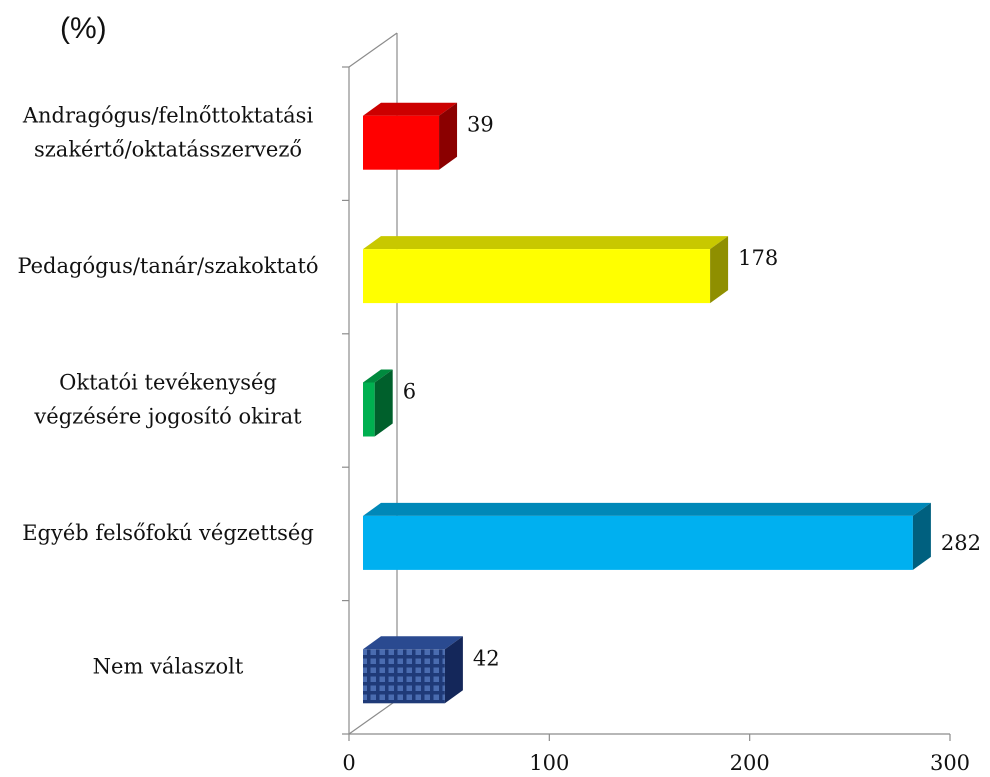  What do you see at coordinates (480, 125) in the screenshot?
I see `value-label: 39` at bounding box center [480, 125].